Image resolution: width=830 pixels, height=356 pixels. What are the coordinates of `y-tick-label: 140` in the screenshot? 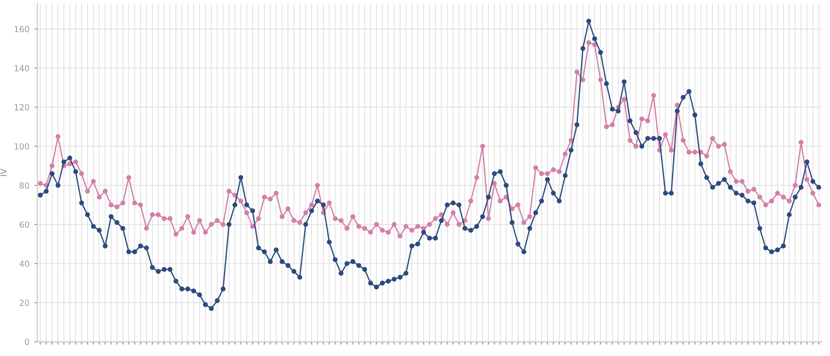 It's located at (22, 68).